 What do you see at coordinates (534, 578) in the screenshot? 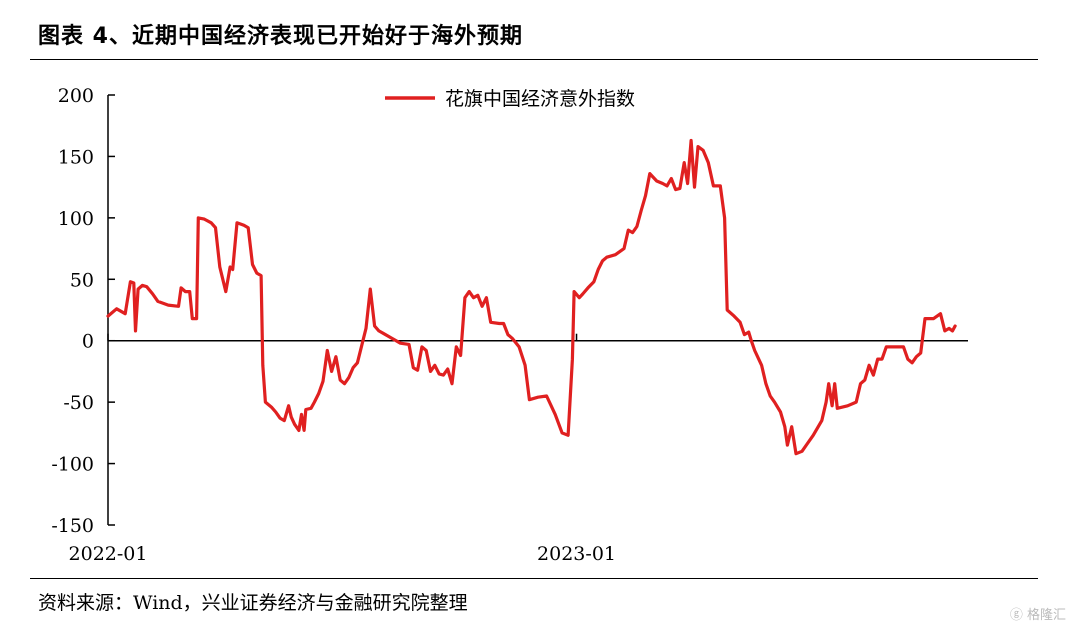
I see `source-rule` at bounding box center [534, 578].